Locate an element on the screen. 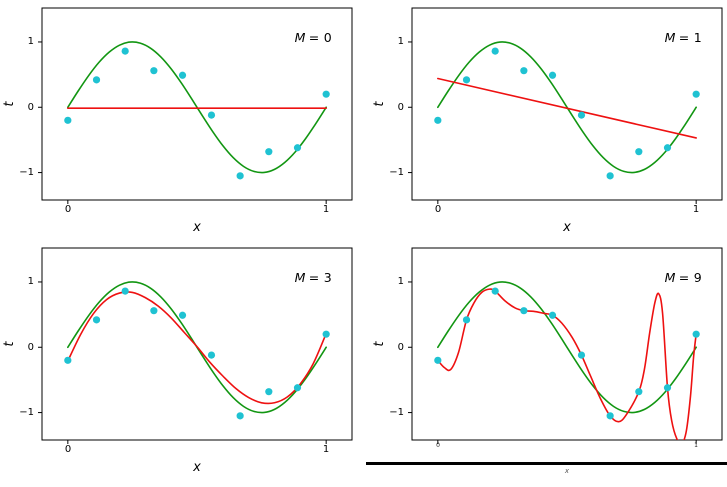 The image size is (727, 487). order-value: = 9 is located at coordinates (690, 277).